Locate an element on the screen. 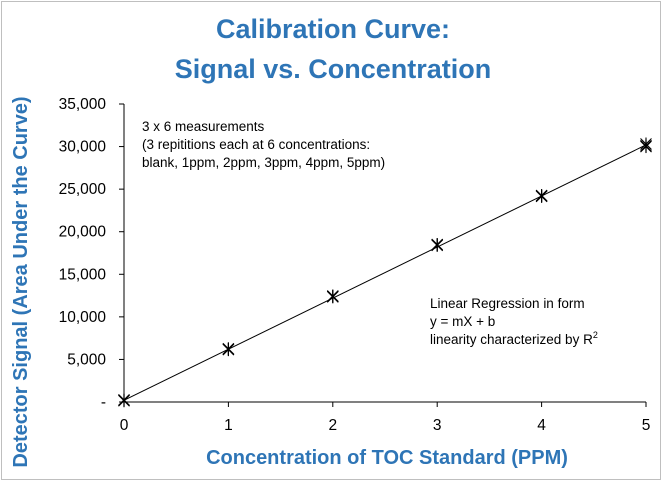  x-tick-label: 2 is located at coordinates (332, 425).